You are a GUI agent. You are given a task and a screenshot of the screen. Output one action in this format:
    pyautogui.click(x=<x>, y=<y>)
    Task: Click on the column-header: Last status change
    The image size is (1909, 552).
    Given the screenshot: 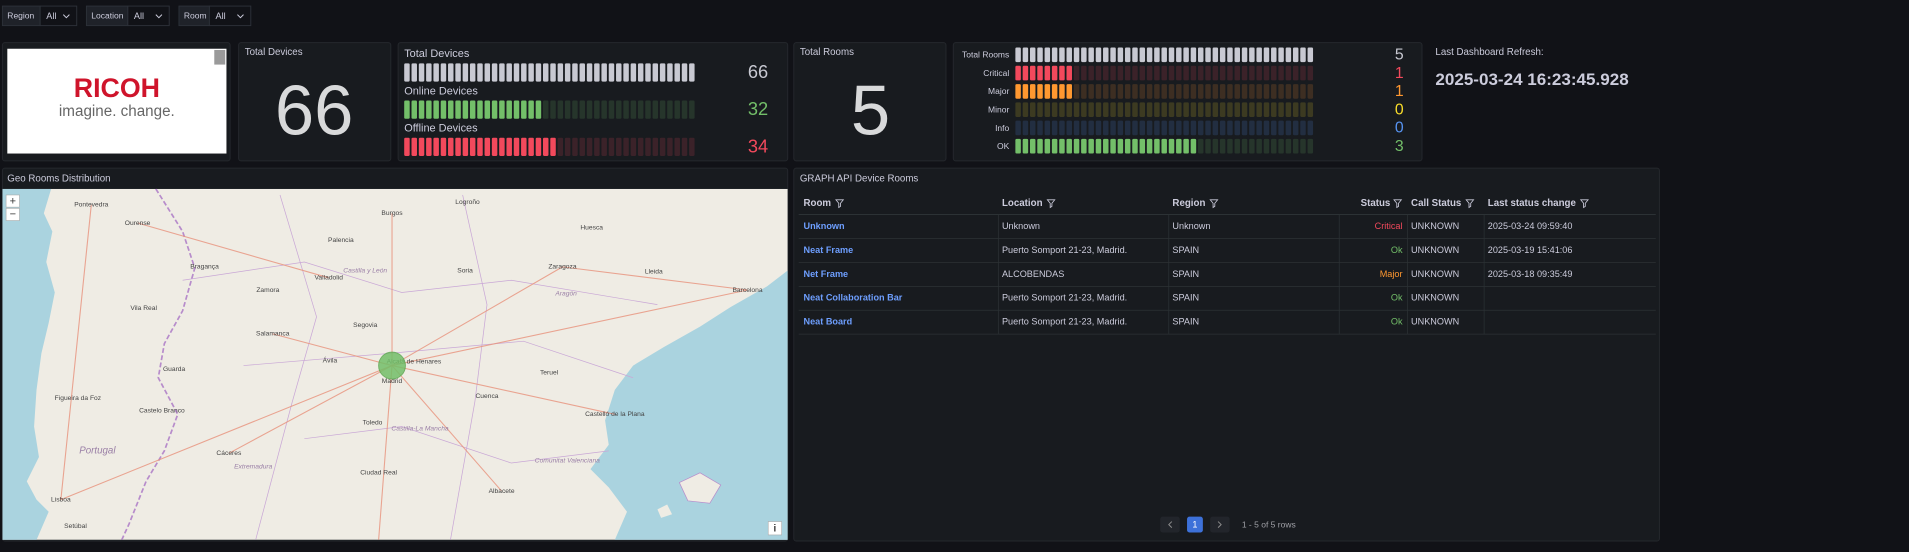 What is the action you would take?
    pyautogui.click(x=1532, y=203)
    